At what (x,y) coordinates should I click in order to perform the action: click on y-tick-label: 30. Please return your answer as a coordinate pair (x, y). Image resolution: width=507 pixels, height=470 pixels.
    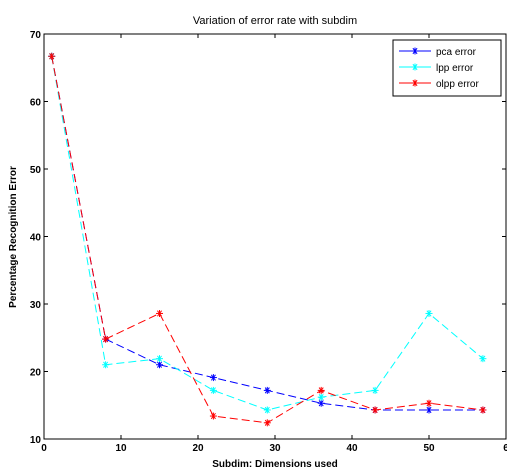
    Looking at the image, I should click on (36, 305).